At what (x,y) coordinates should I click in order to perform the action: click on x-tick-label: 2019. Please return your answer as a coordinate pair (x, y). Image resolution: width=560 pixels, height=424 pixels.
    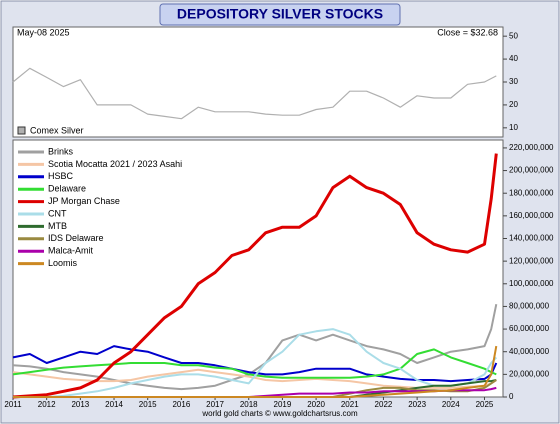
    Looking at the image, I should click on (283, 404).